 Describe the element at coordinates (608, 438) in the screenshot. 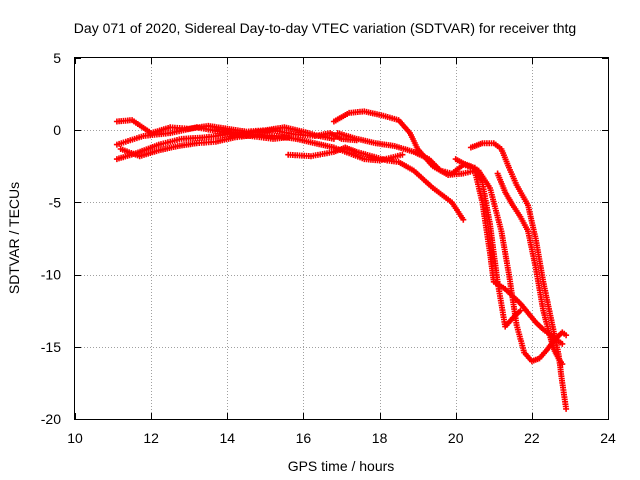

I see `x-tick-label: 24` at that location.